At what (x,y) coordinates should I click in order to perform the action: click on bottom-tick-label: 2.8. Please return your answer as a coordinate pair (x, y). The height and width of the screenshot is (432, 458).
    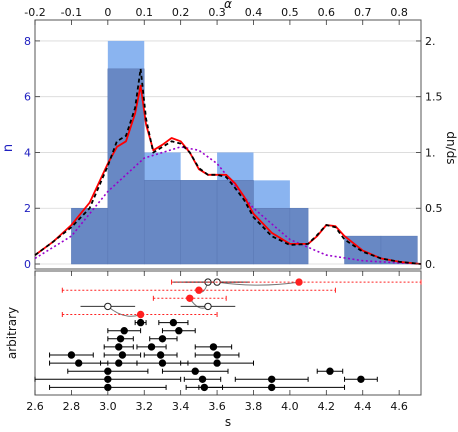
    Looking at the image, I should click on (72, 406).